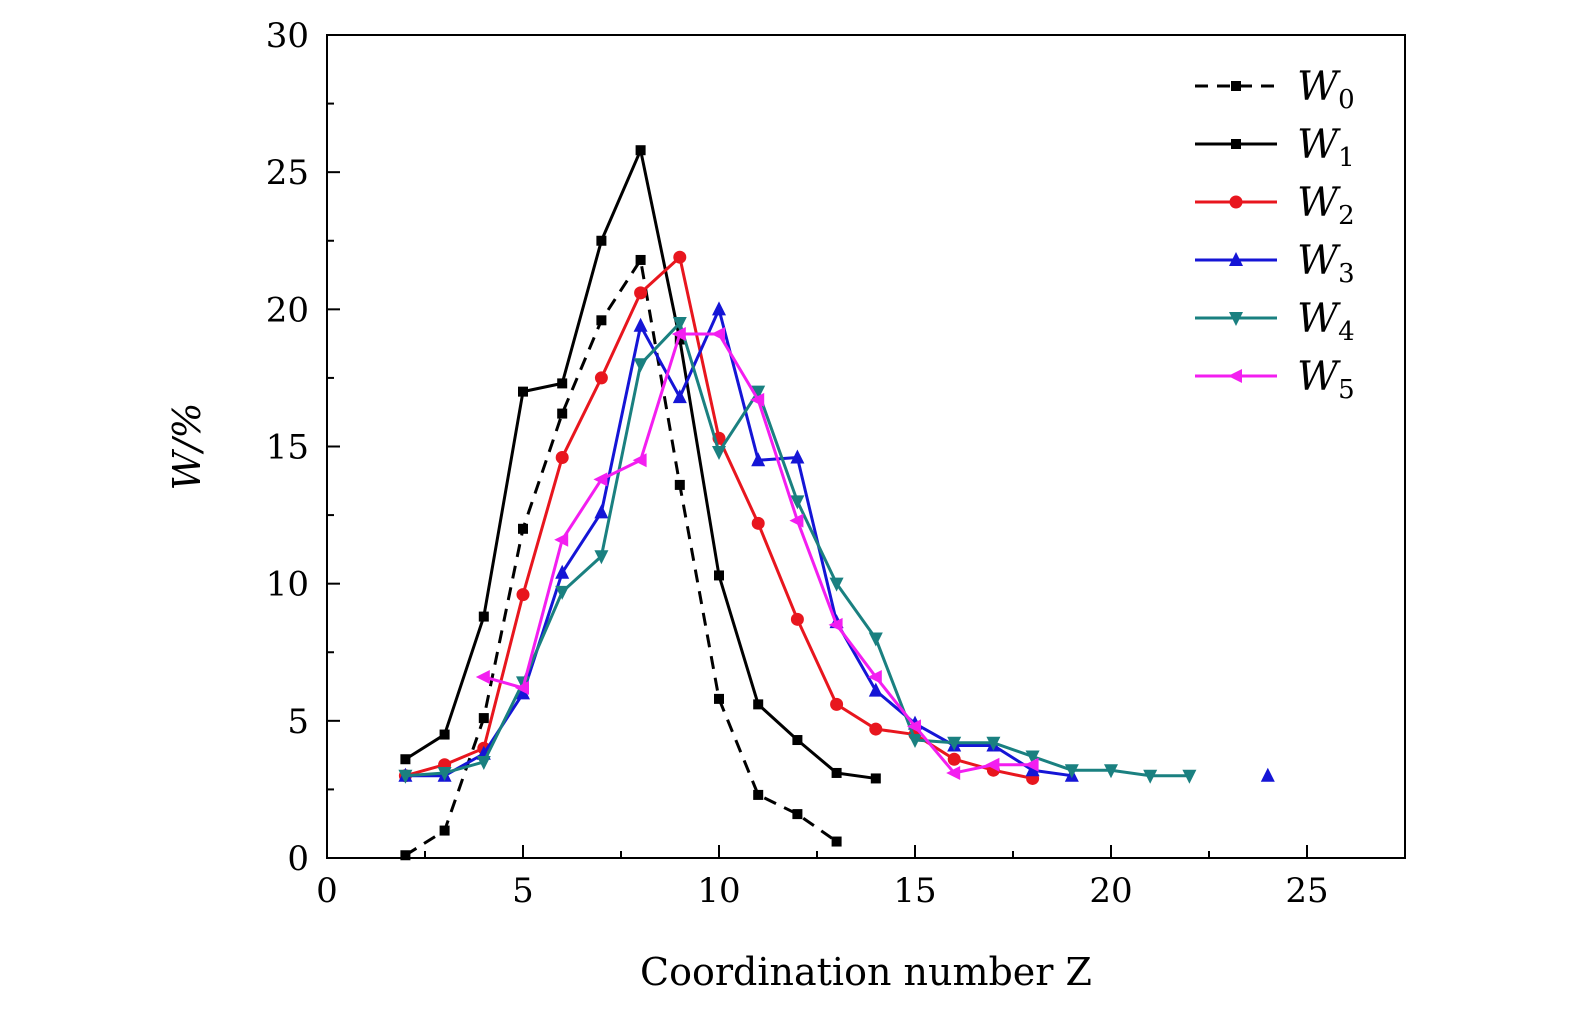  What do you see at coordinates (1326, 205) in the screenshot?
I see `legend-label: W2` at bounding box center [1326, 205].